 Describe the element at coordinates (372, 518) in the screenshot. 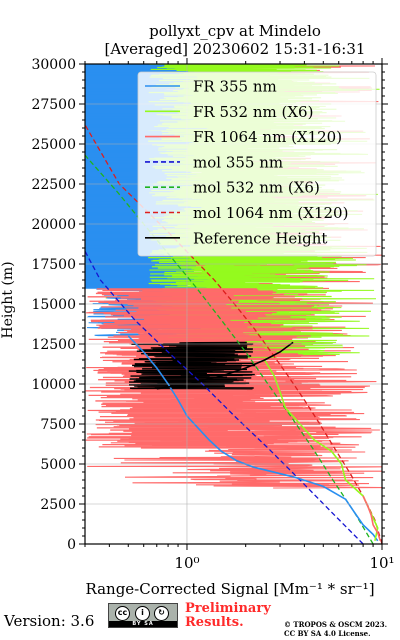

I see `series-fr1064` at that location.